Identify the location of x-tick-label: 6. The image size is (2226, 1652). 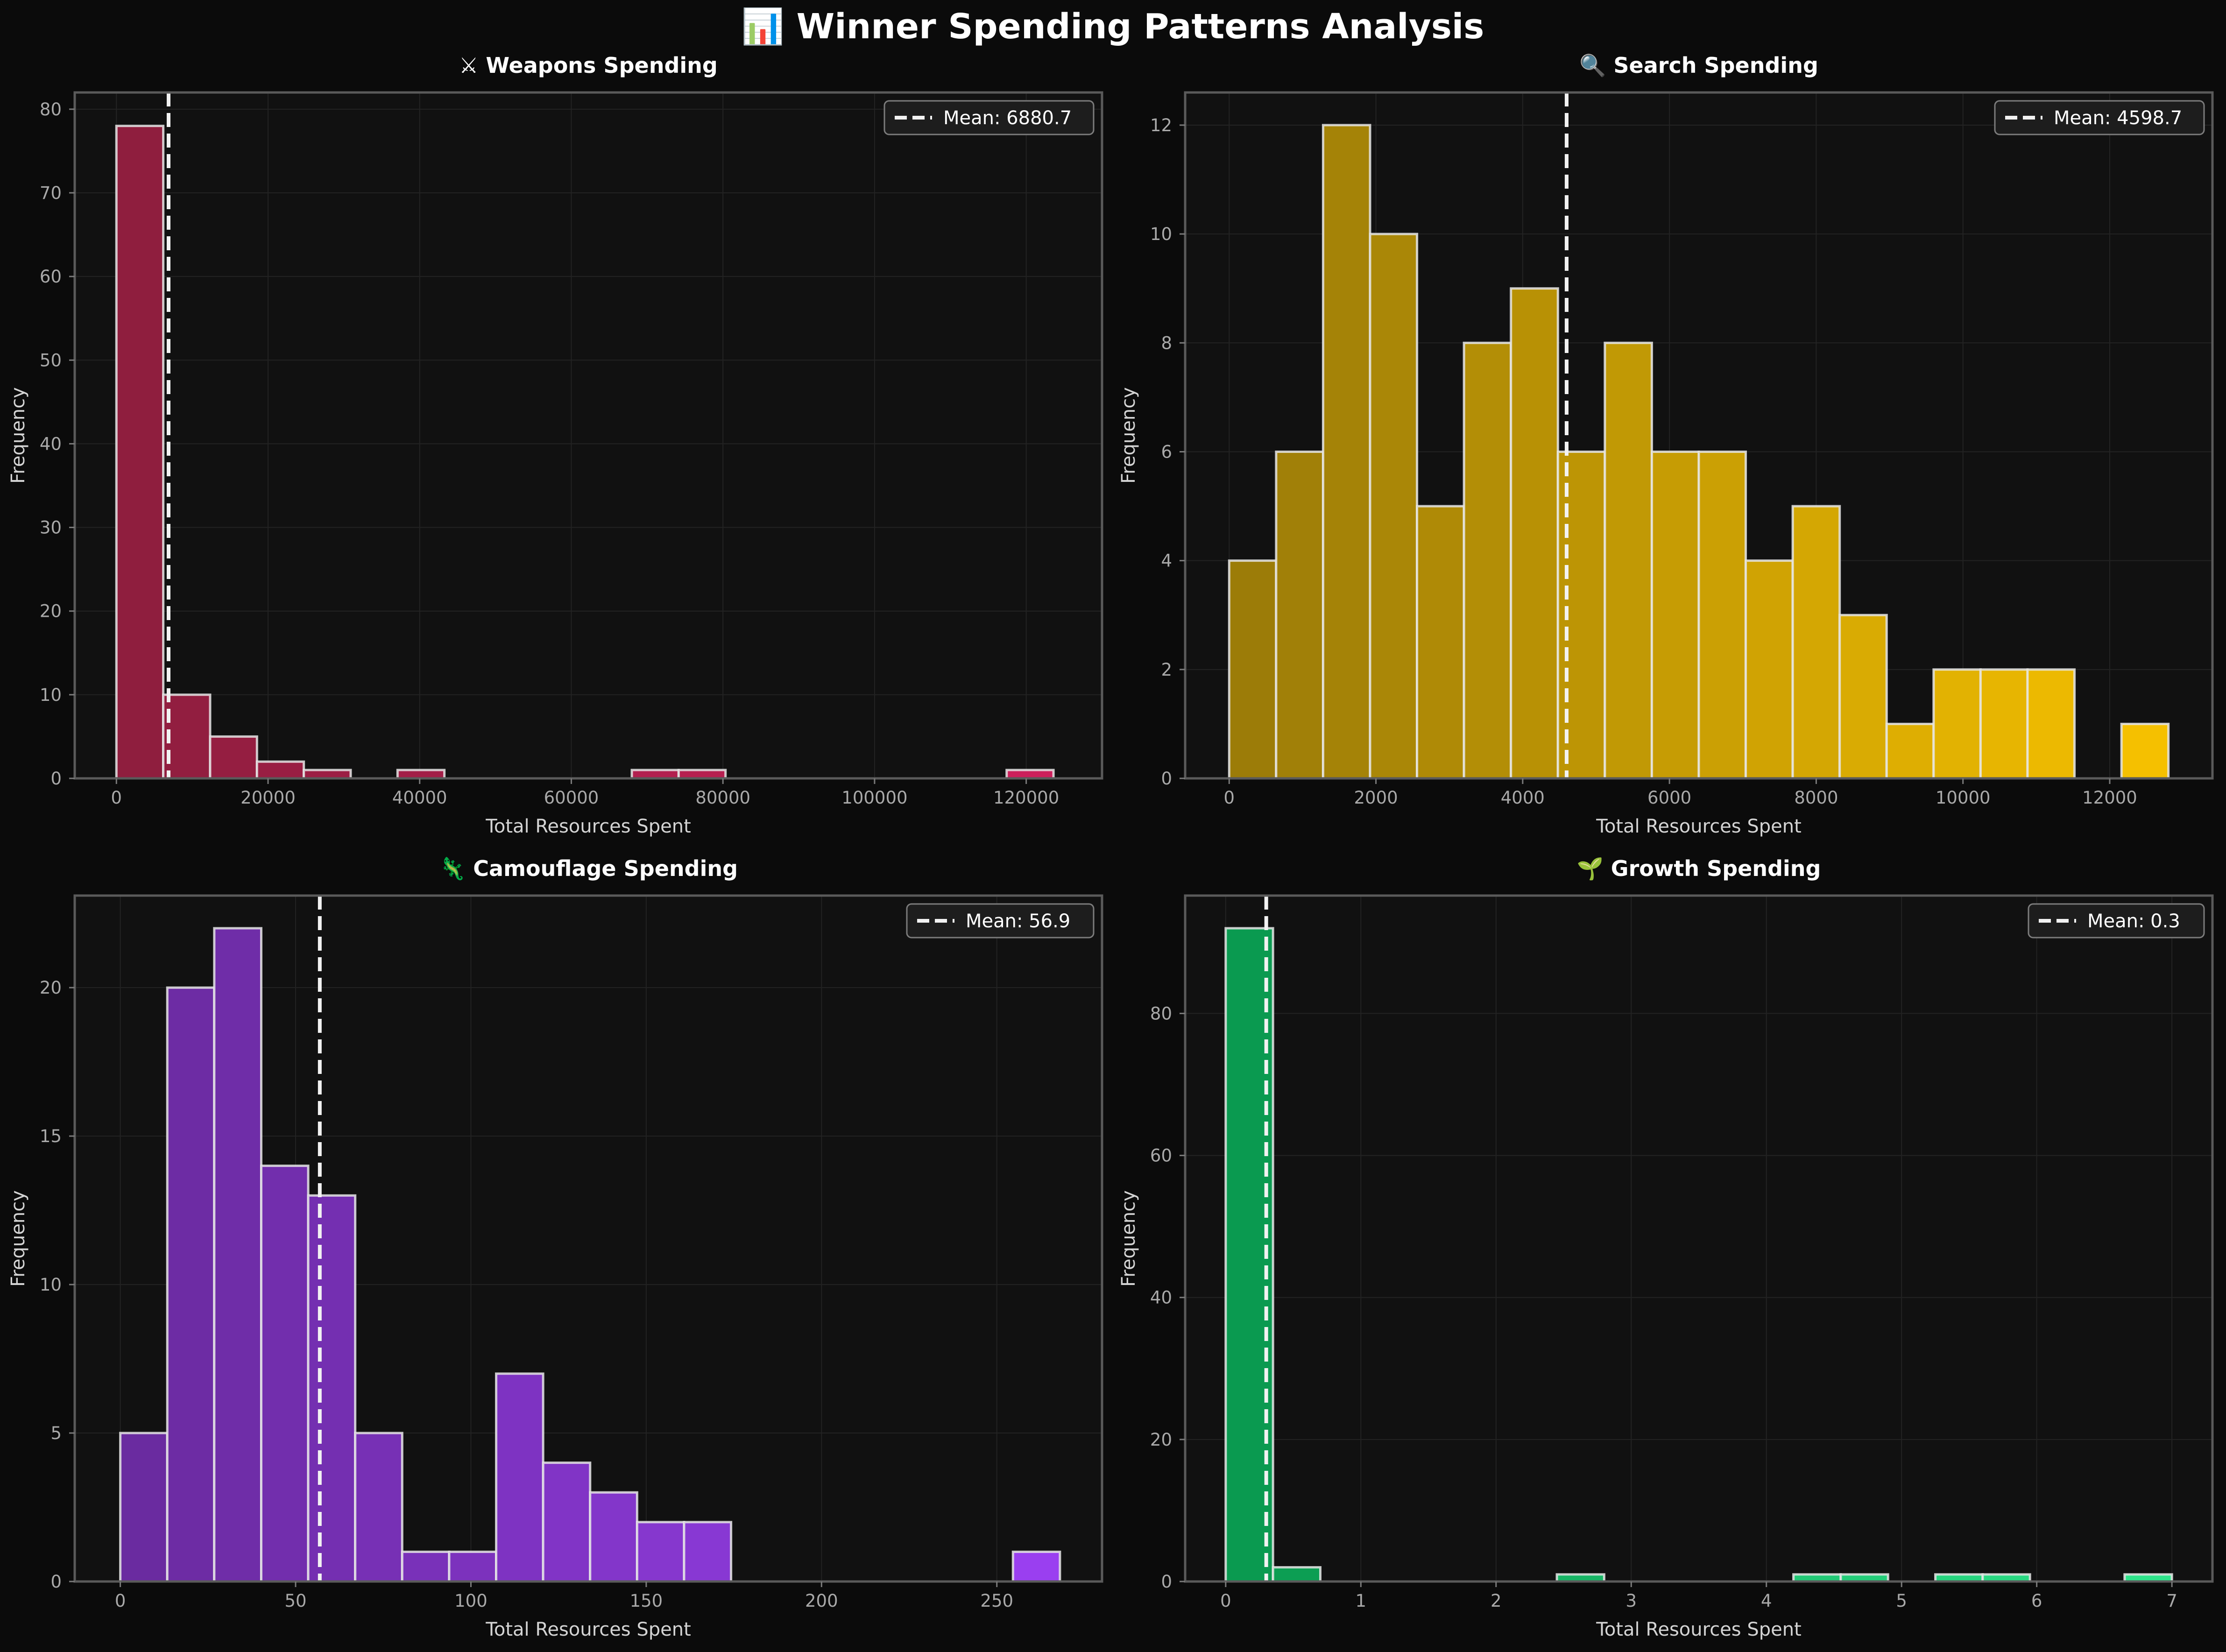
(2036, 1601).